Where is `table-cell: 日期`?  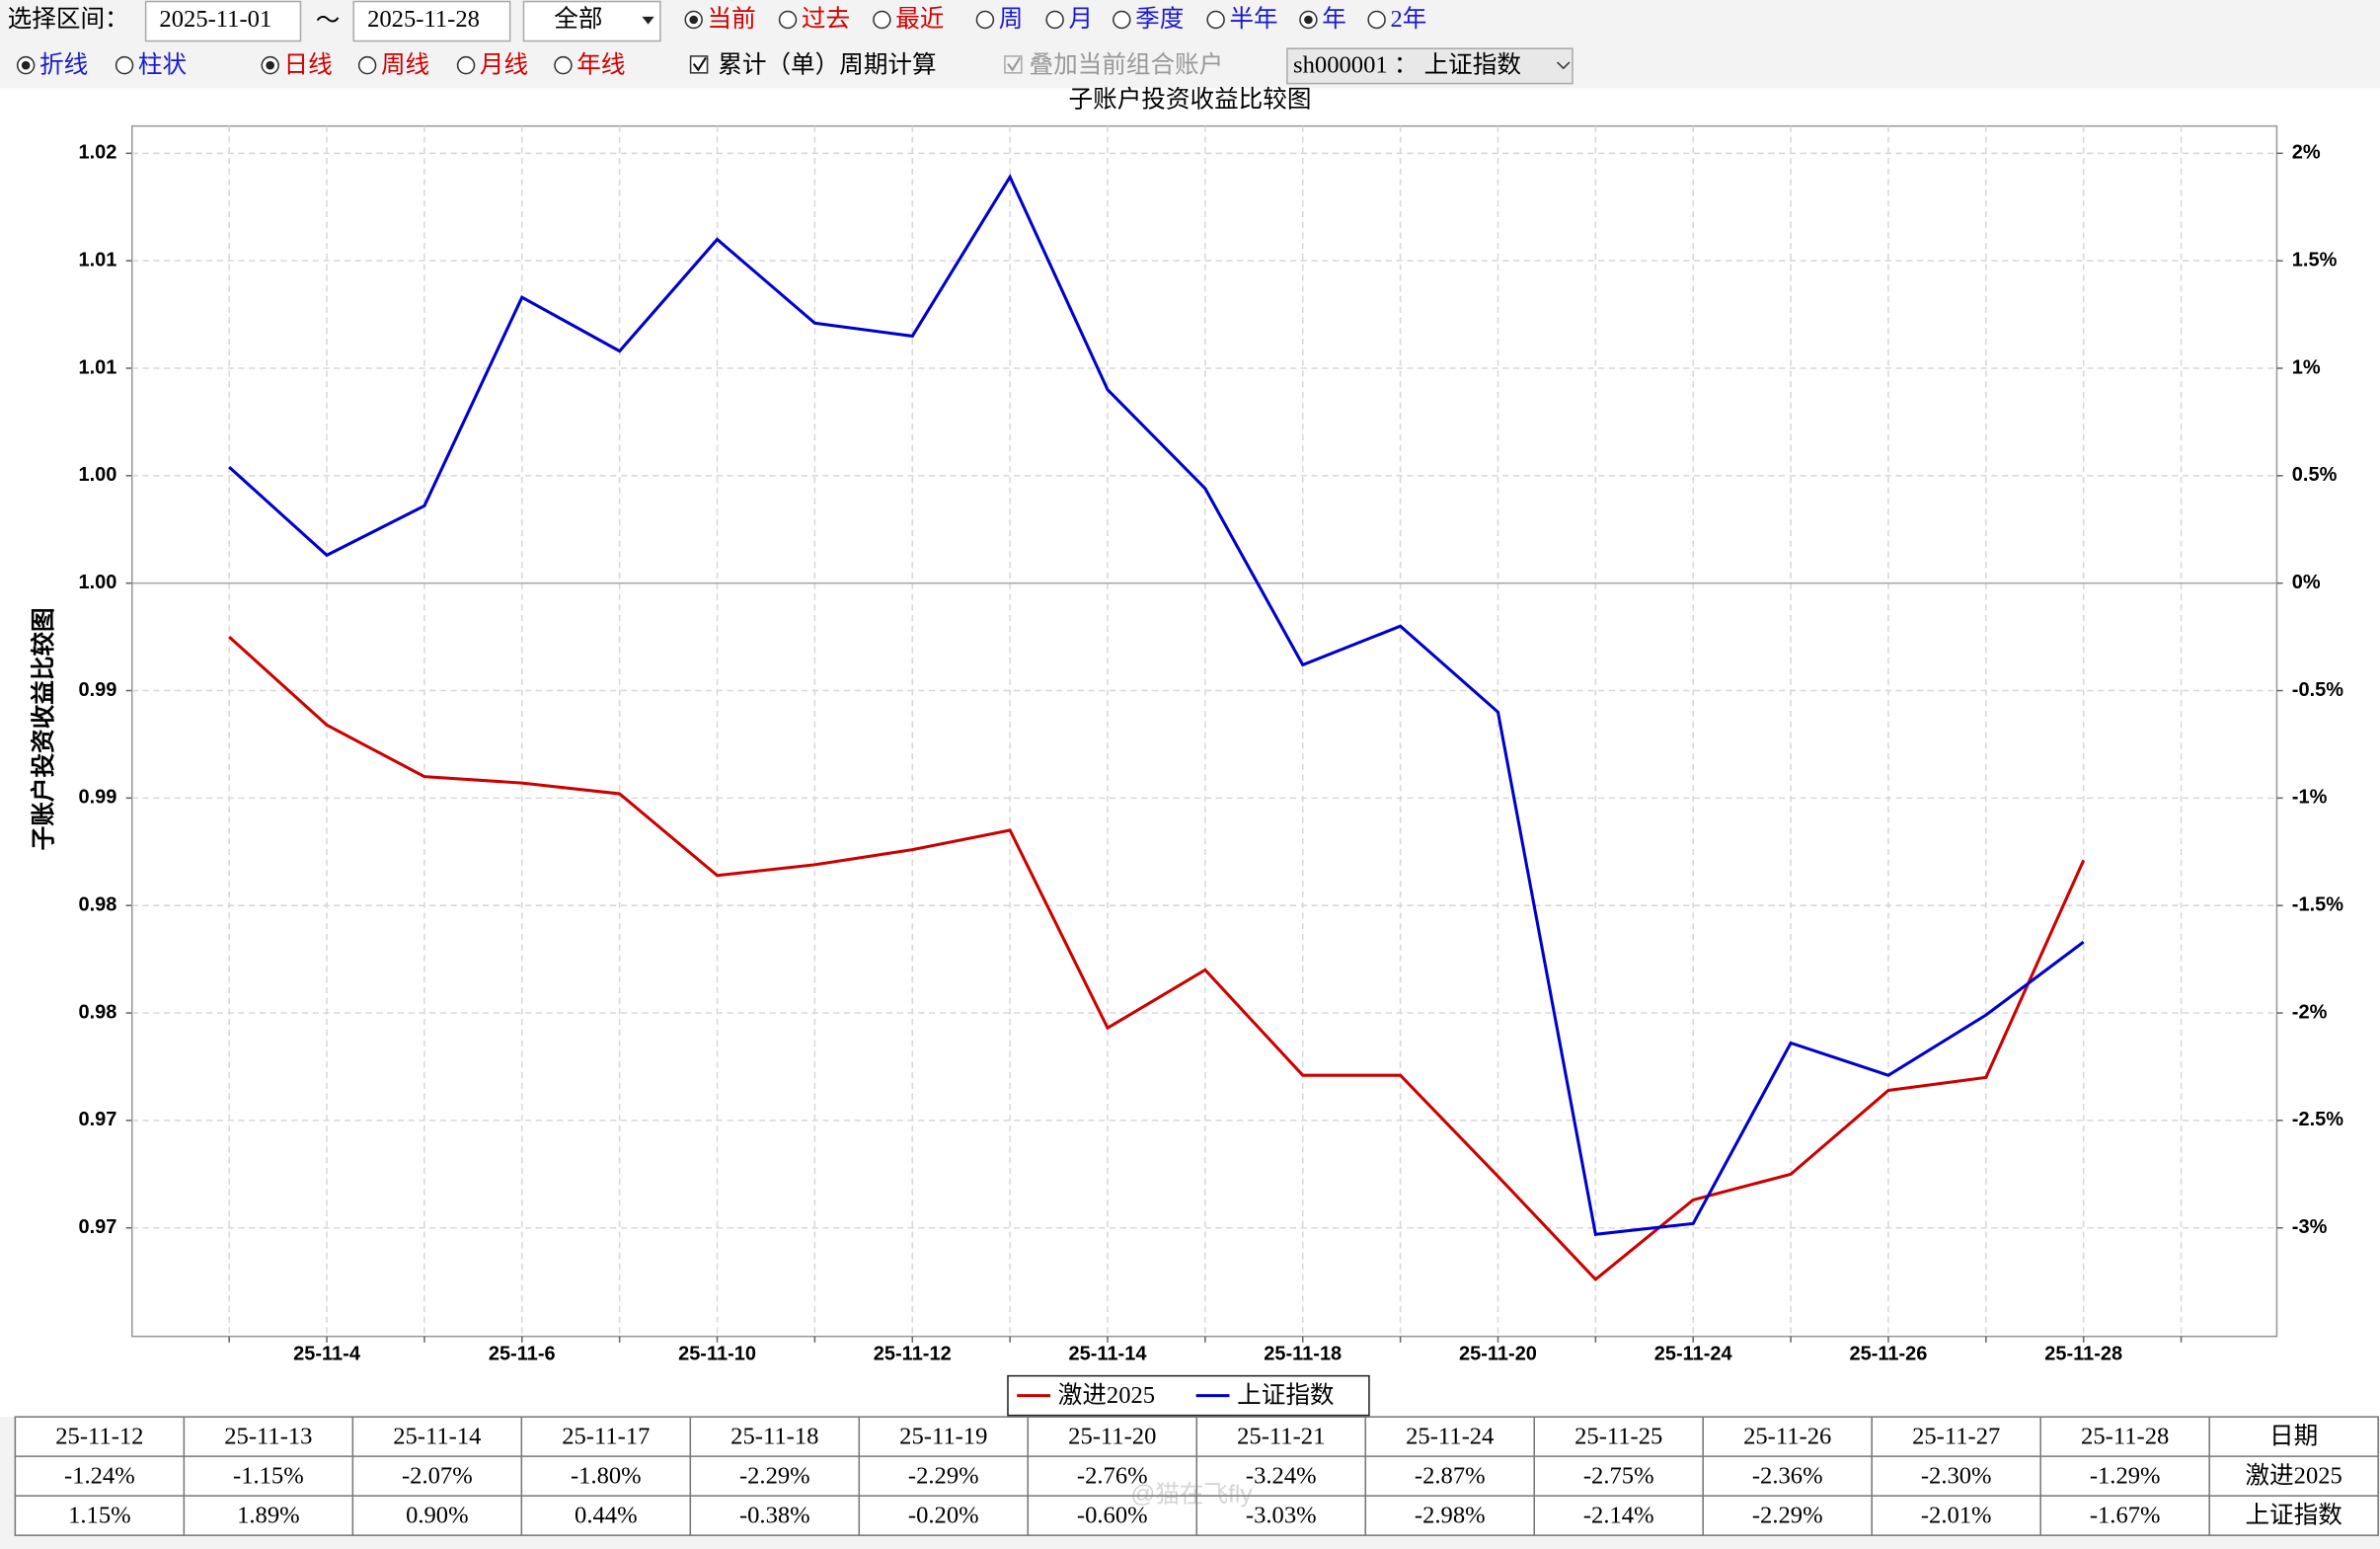 table-cell: 日期 is located at coordinates (2293, 1436).